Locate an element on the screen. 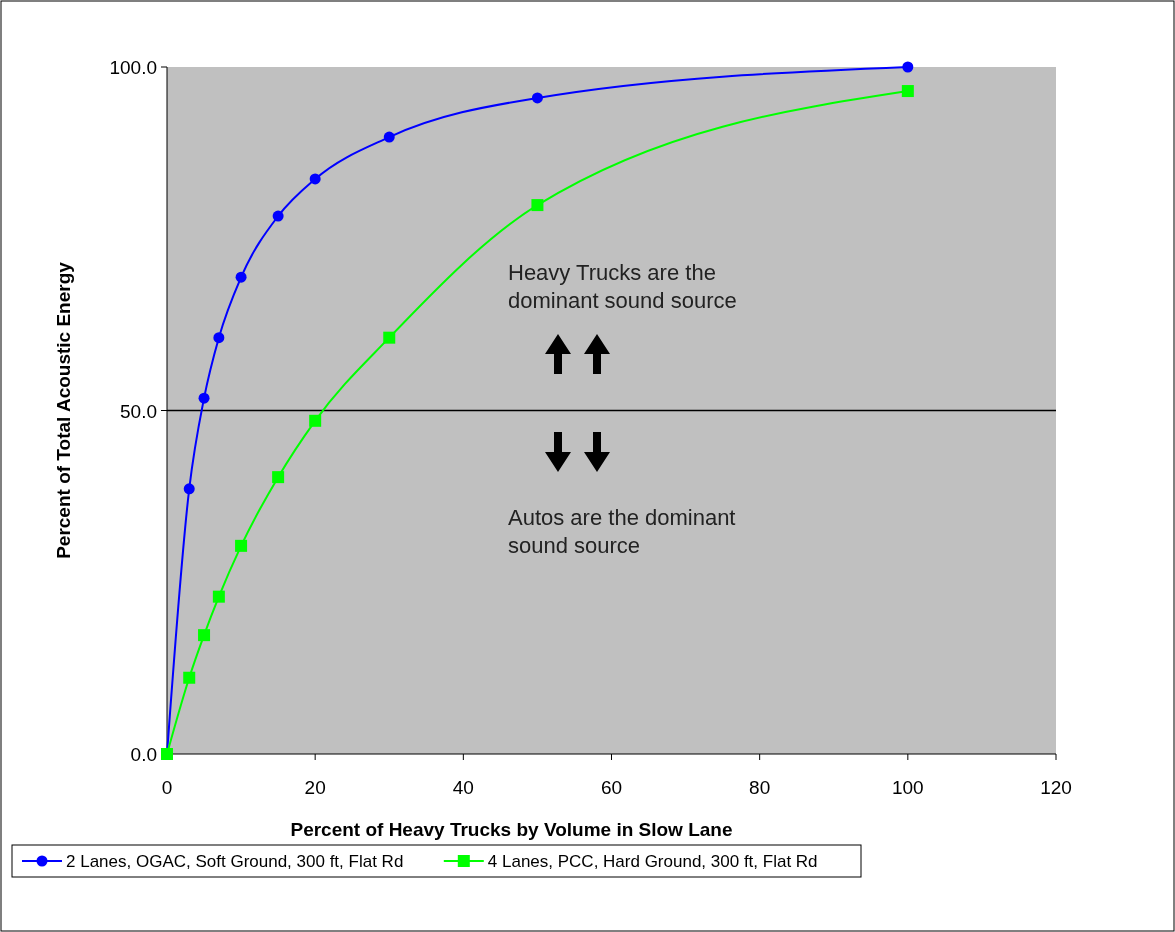 The width and height of the screenshot is (1175, 932). x-tick-label: 0 is located at coordinates (167, 787).